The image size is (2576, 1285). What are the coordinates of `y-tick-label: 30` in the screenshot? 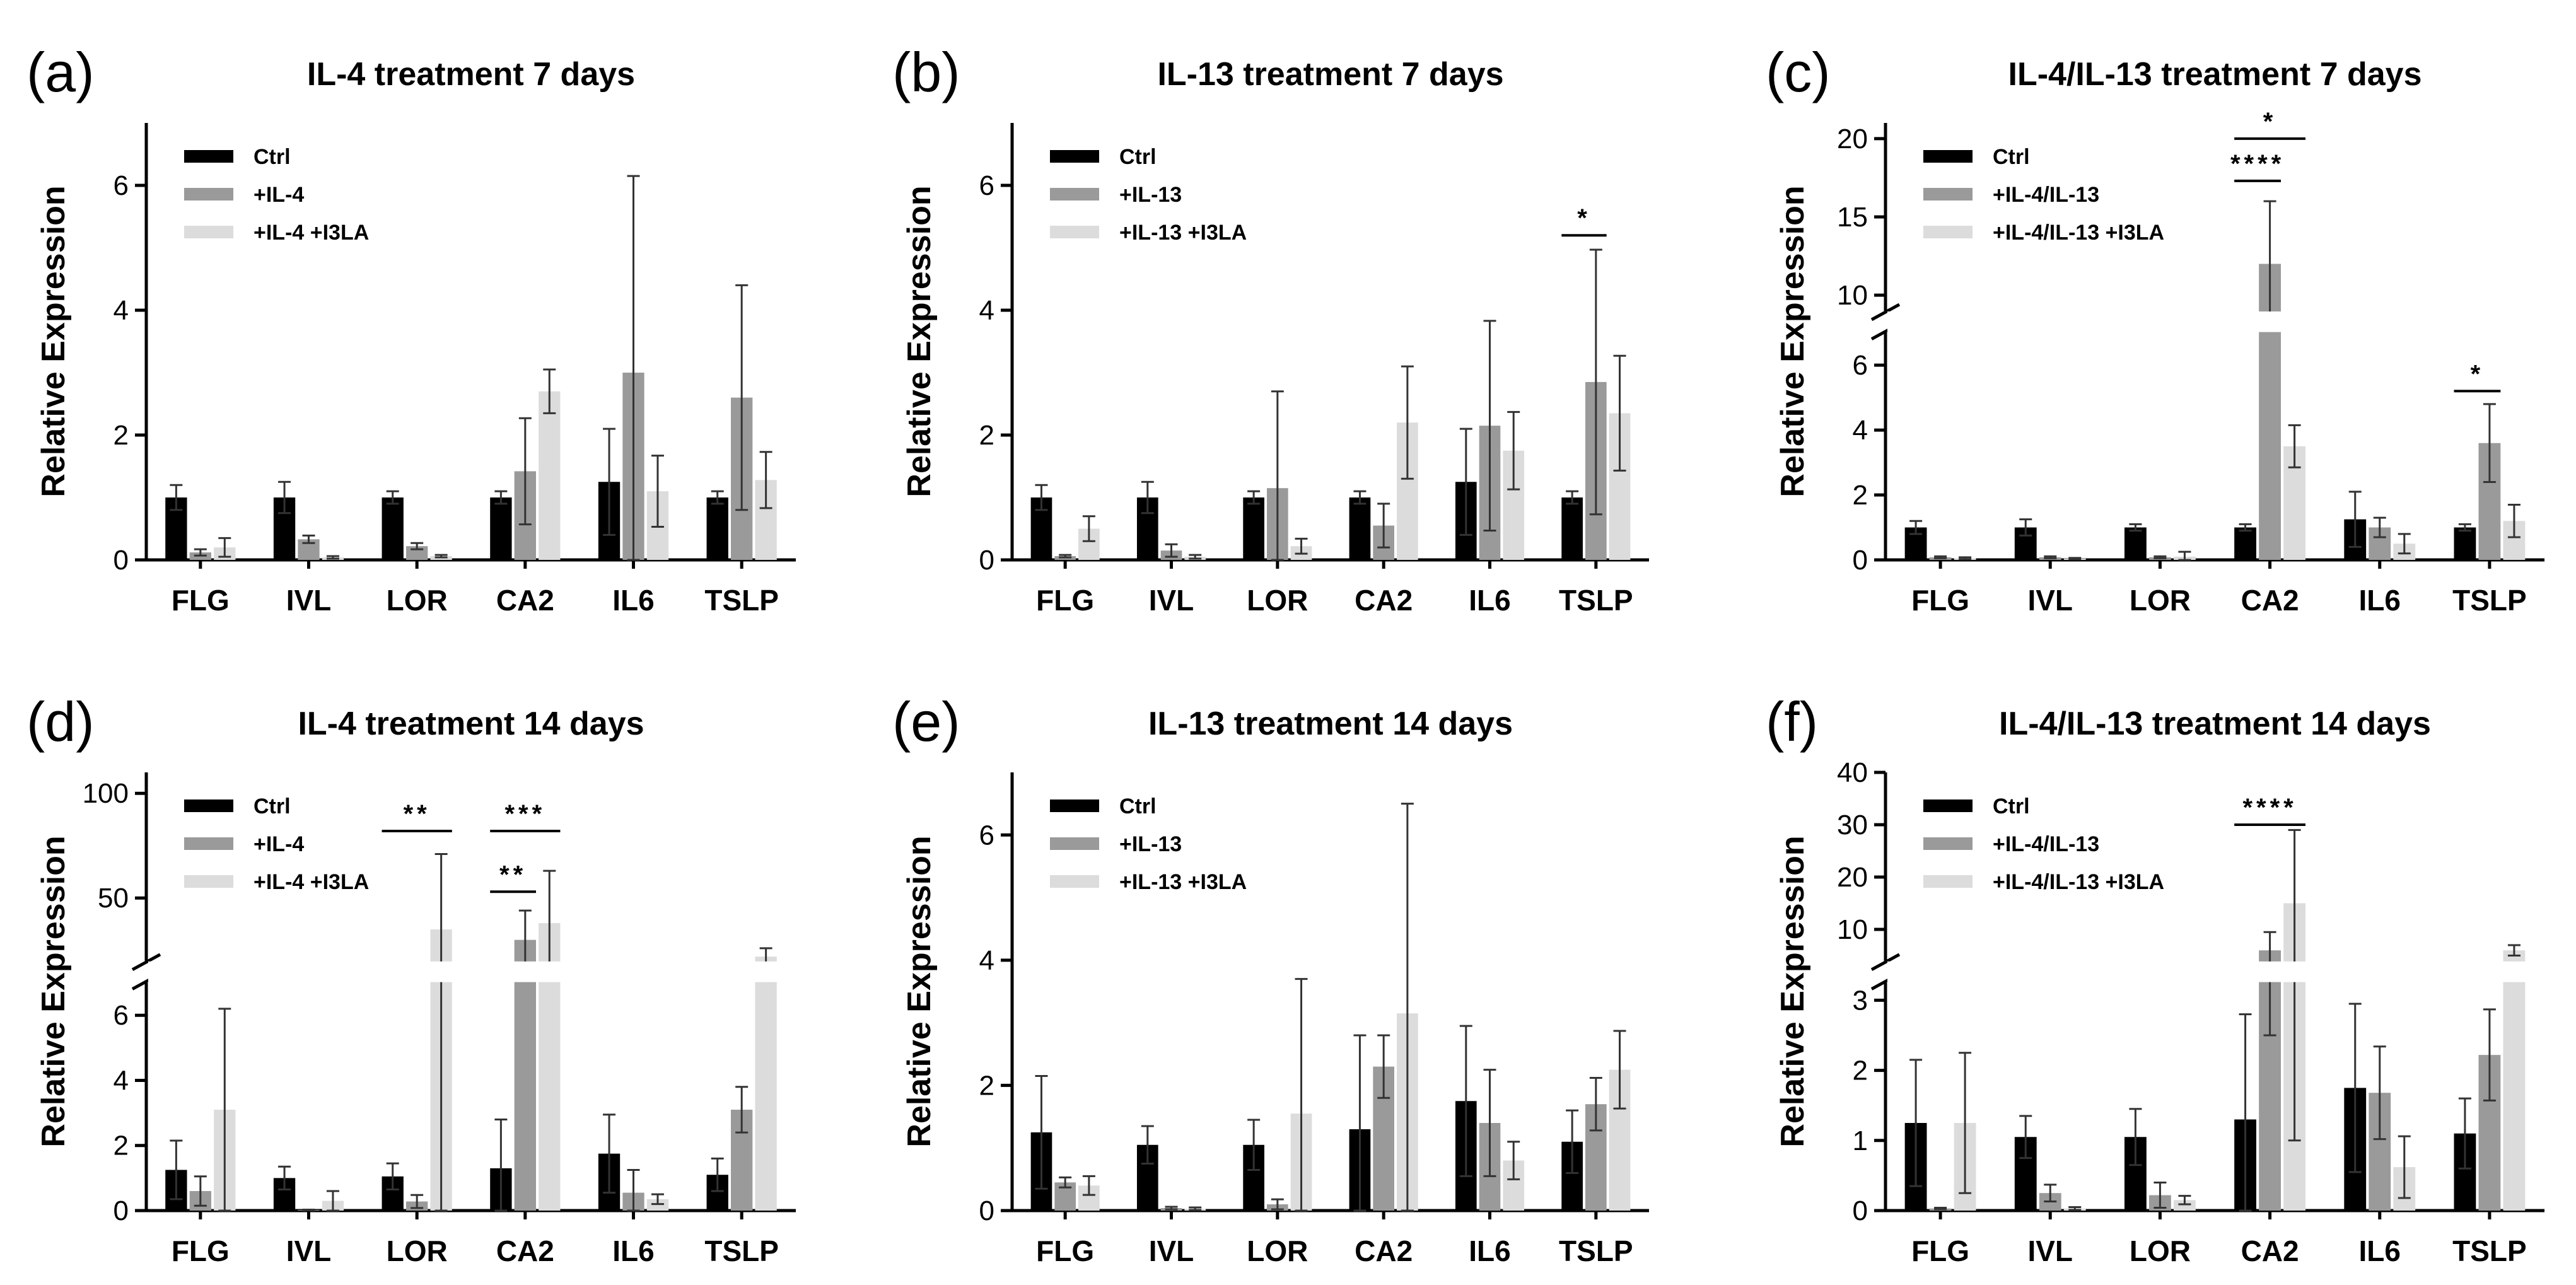 It's located at (1853, 825).